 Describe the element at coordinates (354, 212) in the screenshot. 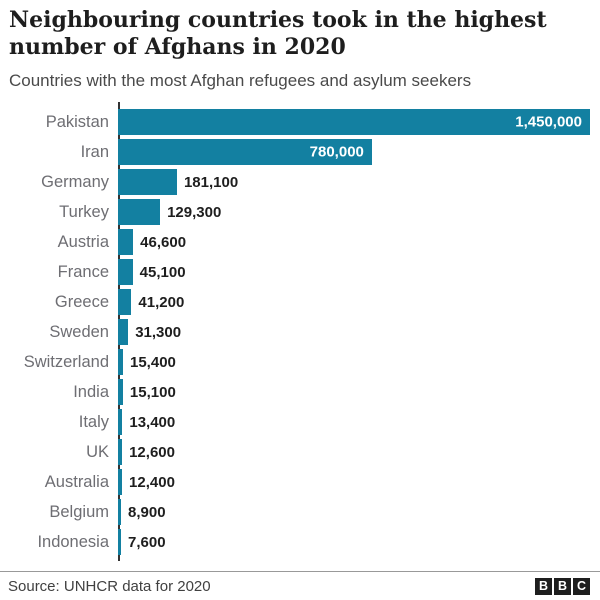

I see `bar-track: 129,300` at that location.